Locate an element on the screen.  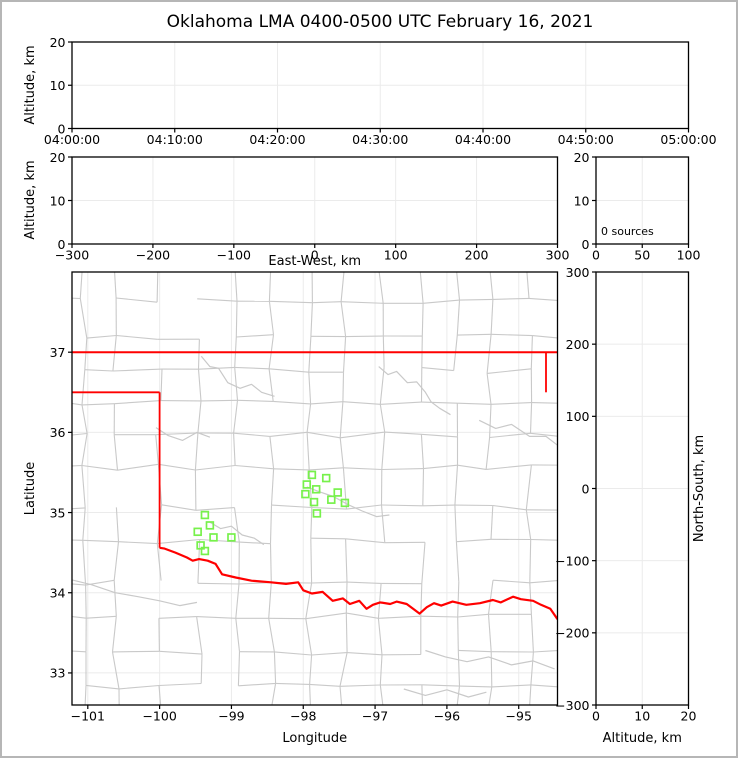
x-tick-label: −100 is located at coordinates (159, 716).